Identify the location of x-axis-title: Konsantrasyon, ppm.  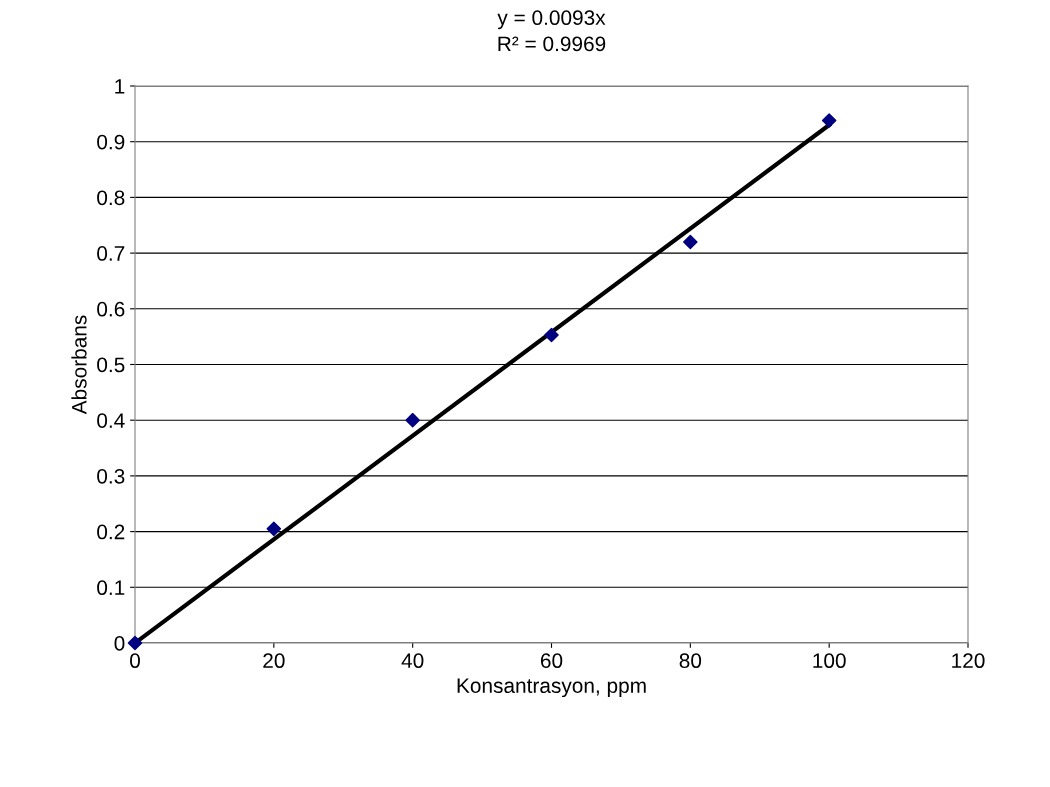
(551, 688).